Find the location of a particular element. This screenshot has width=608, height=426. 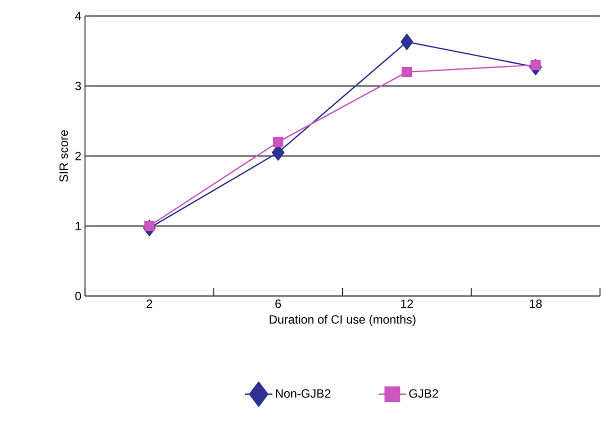

x-tick-label: 6 is located at coordinates (278, 304).